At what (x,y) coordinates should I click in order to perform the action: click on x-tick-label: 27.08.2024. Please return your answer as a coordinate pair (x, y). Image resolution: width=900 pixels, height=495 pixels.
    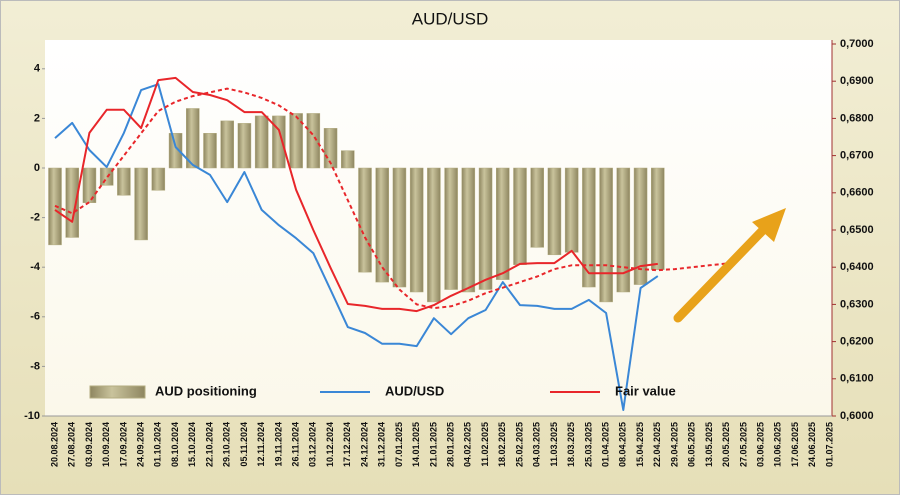
    Looking at the image, I should click on (72, 444).